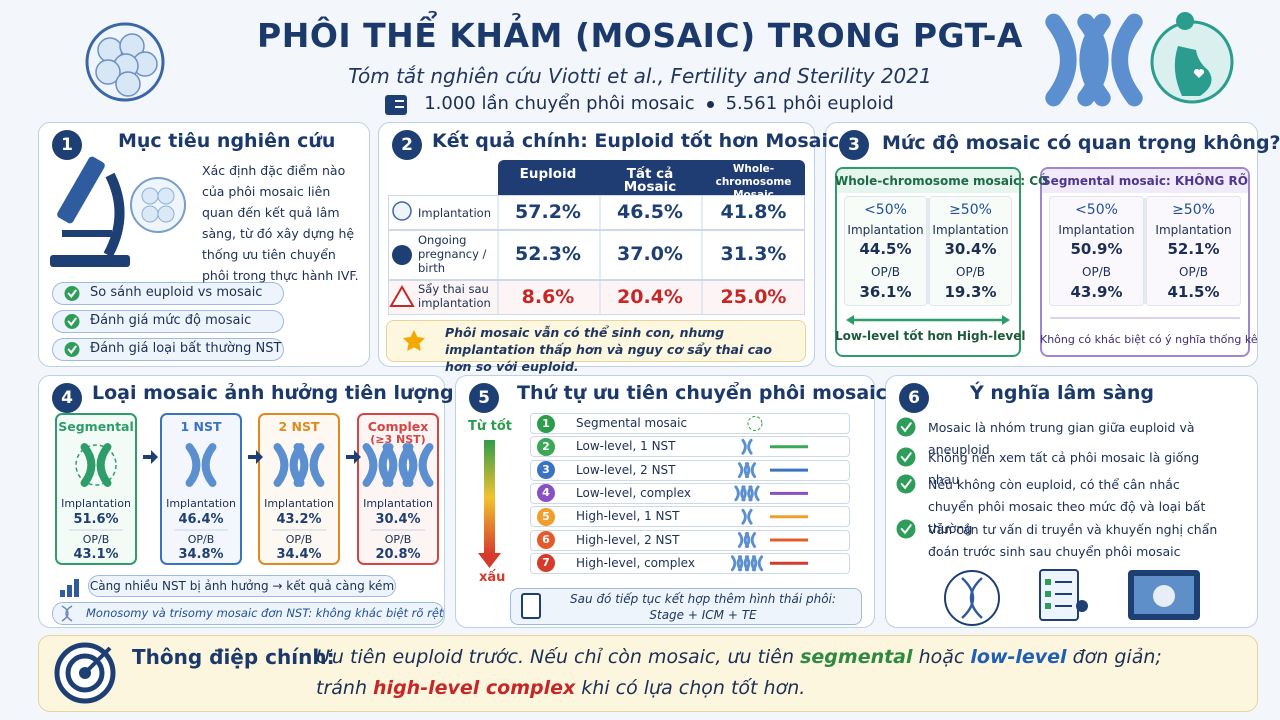 The image size is (1280, 720). What do you see at coordinates (546, 563) in the screenshot?
I see `rank-badge: 7` at bounding box center [546, 563].